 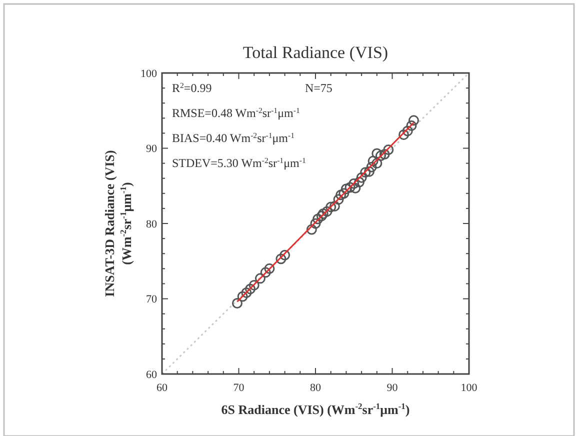 I want to click on y-tick-label: 100, so click(x=149, y=74).